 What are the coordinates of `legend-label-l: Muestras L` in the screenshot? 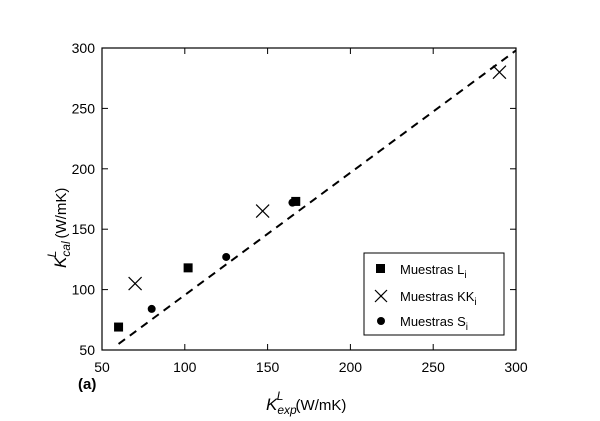 It's located at (432, 269).